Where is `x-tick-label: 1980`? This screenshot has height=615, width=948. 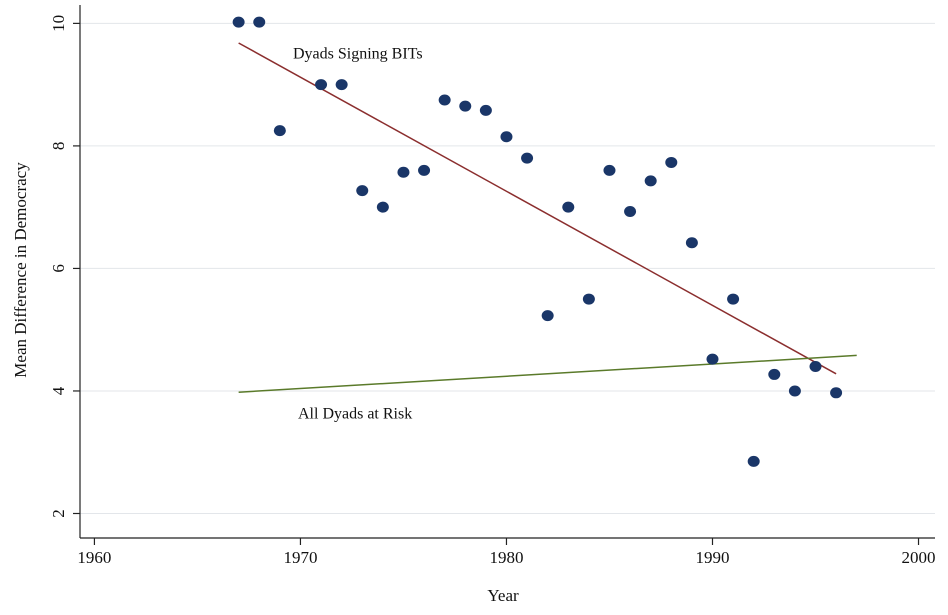 x-tick-label: 1980 is located at coordinates (506, 557).